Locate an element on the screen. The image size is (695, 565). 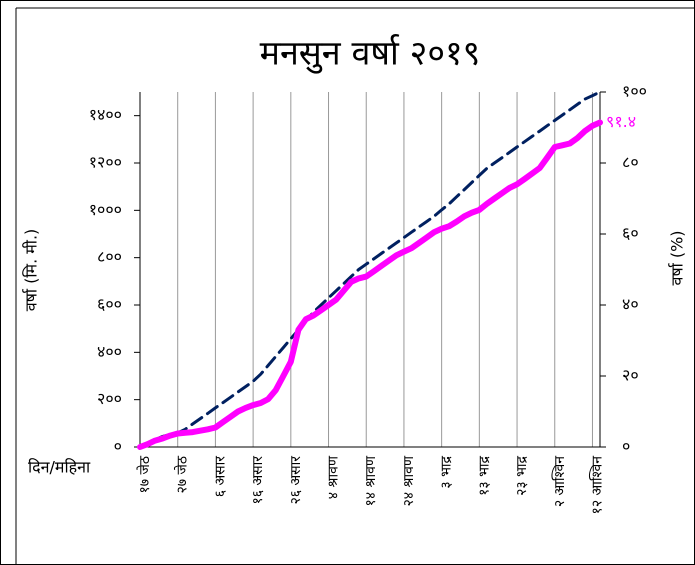
x-tick-label: २७ जेठ is located at coordinates (182, 474).